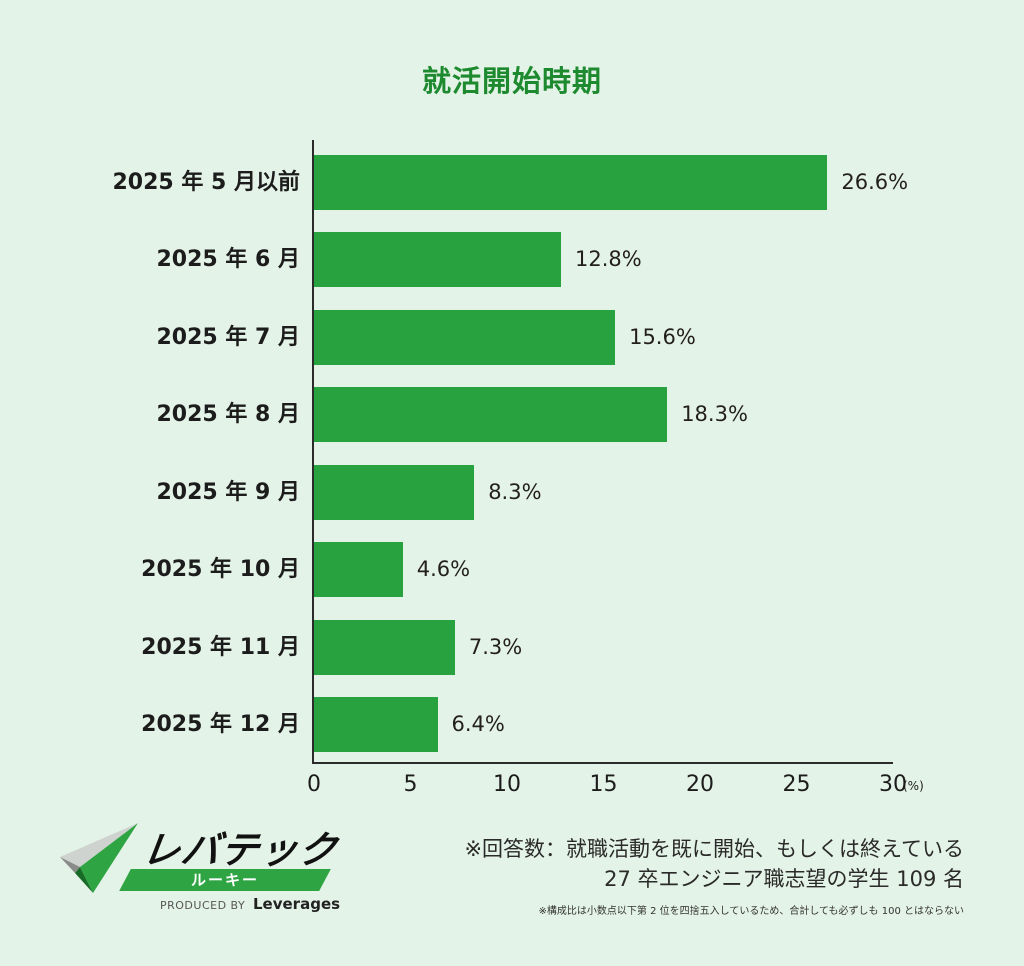 The image size is (1024, 966). I want to click on value-label: 4.6%, so click(443, 569).